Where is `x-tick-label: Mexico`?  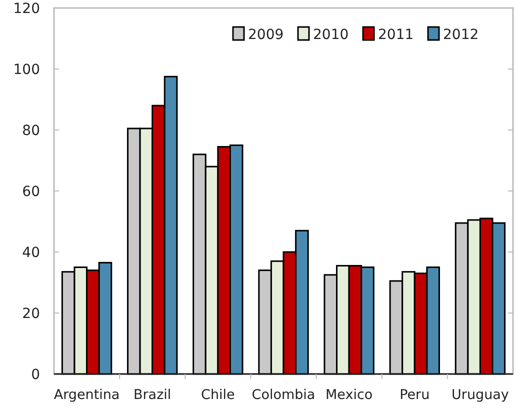
x-tick-label: Mexico is located at coordinates (349, 395).